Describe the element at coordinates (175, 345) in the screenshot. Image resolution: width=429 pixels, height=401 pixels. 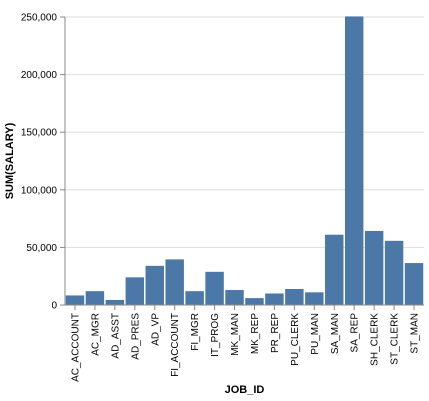
I see `x-tick-label: FI_ACCOUNT` at that location.